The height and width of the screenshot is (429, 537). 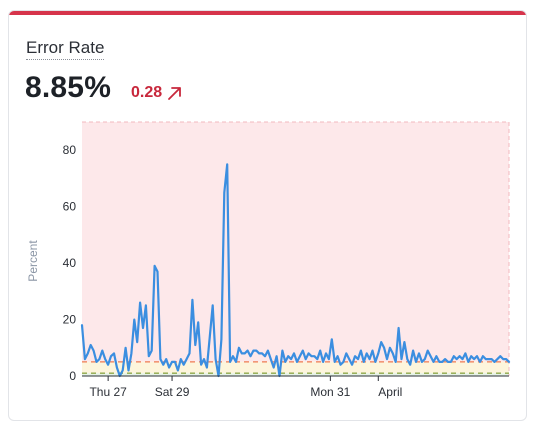 What do you see at coordinates (175, 93) in the screenshot?
I see `arrow-up-right-icon` at bounding box center [175, 93].